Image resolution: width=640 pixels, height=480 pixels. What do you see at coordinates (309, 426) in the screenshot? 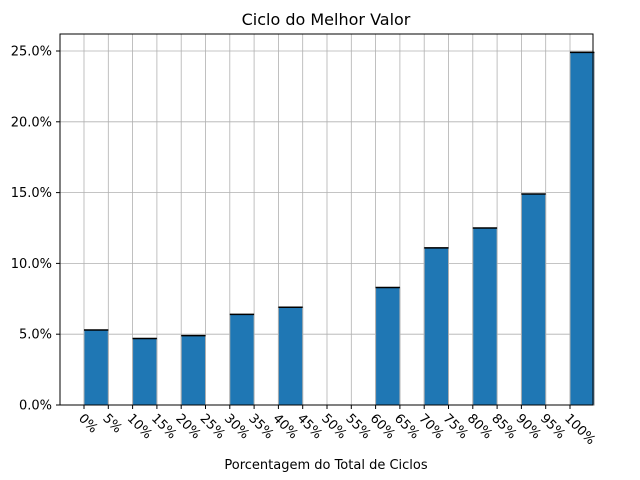
I see `x-tick-label: 45%` at bounding box center [309, 426].